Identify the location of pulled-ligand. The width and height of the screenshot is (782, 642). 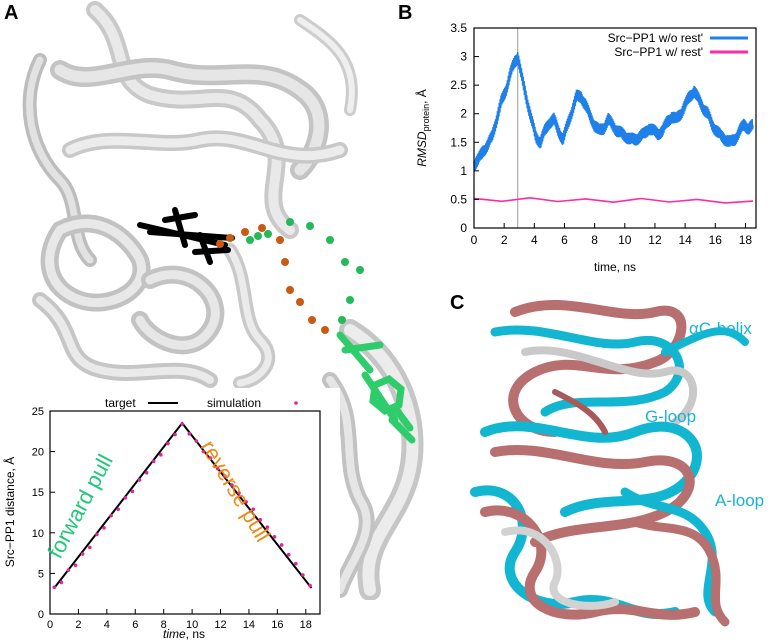
(376, 387).